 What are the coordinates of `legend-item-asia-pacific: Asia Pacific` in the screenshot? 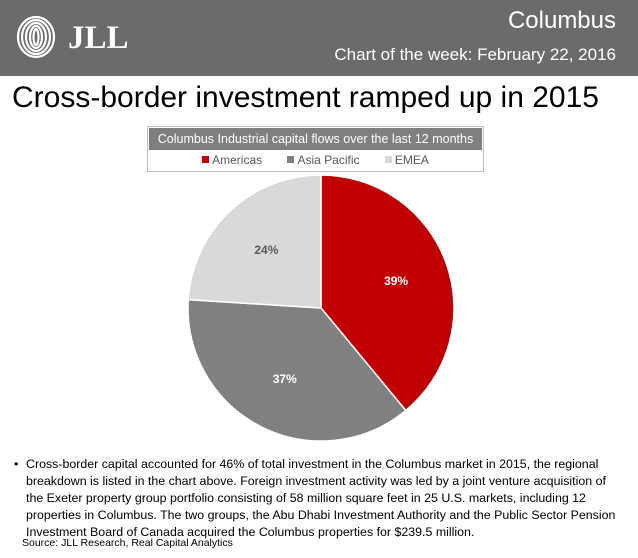 It's located at (323, 160).